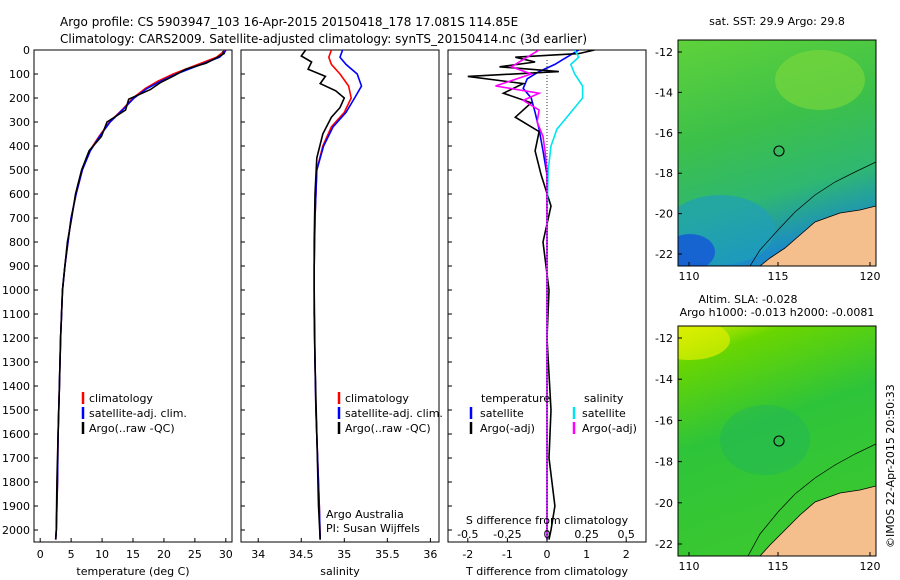 Image resolution: width=900 pixels, height=580 pixels. Describe the element at coordinates (19, 74) in the screenshot. I see `depth-tick-label: 100` at that location.